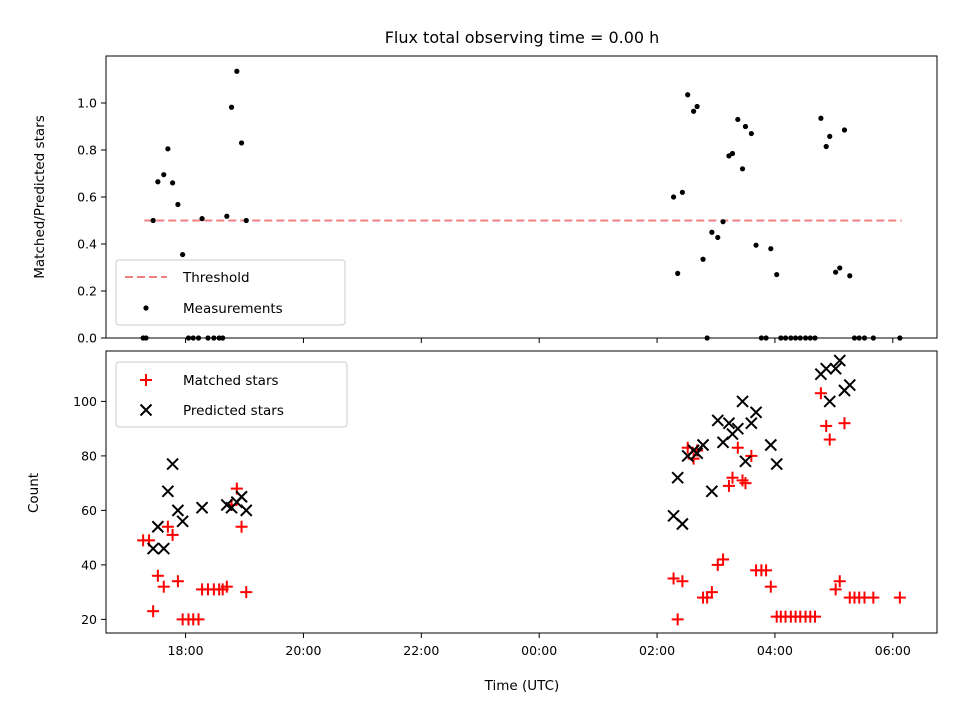 Image resolution: width=960 pixels, height=724 pixels. What do you see at coordinates (893, 650) in the screenshot?
I see `x-tick-label: 06:00` at bounding box center [893, 650].